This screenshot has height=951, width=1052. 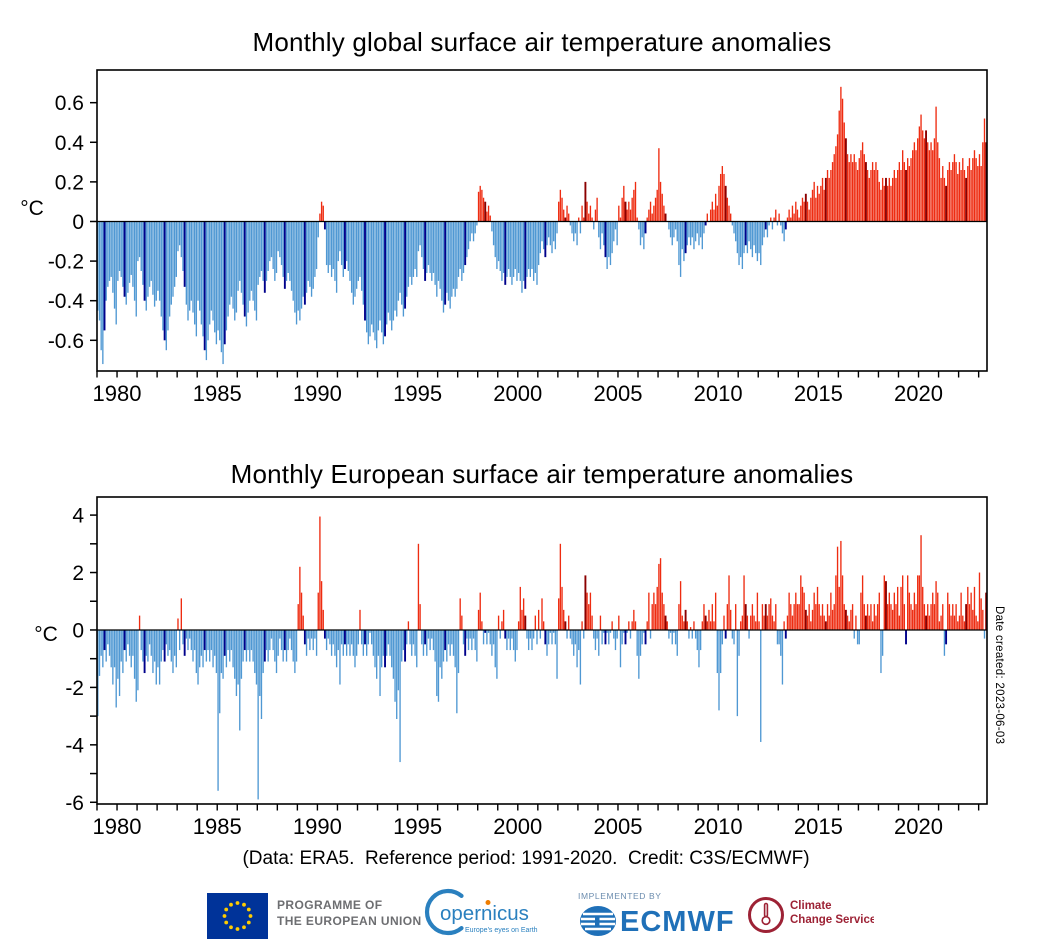 What do you see at coordinates (237, 916) in the screenshot?
I see `eu-flag-icon` at bounding box center [237, 916].